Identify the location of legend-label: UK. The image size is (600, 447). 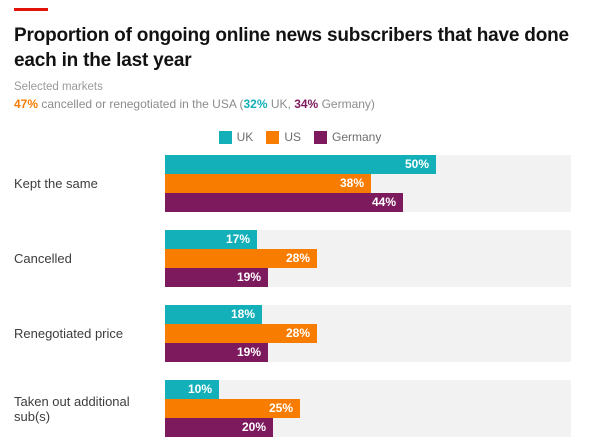
(245, 137).